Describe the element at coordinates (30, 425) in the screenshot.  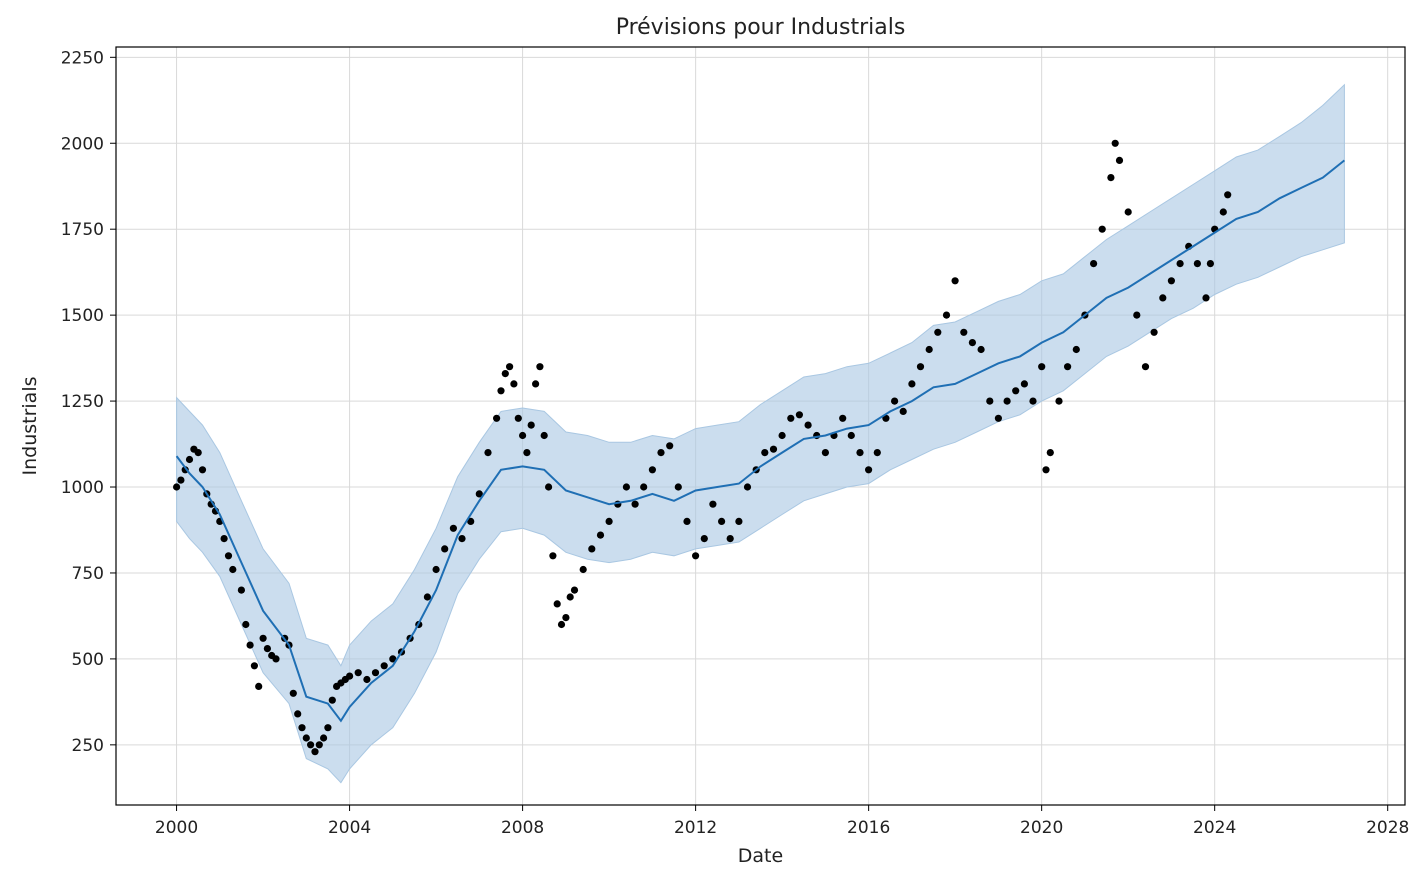
I see `y-axis-label: Industrials` at that location.